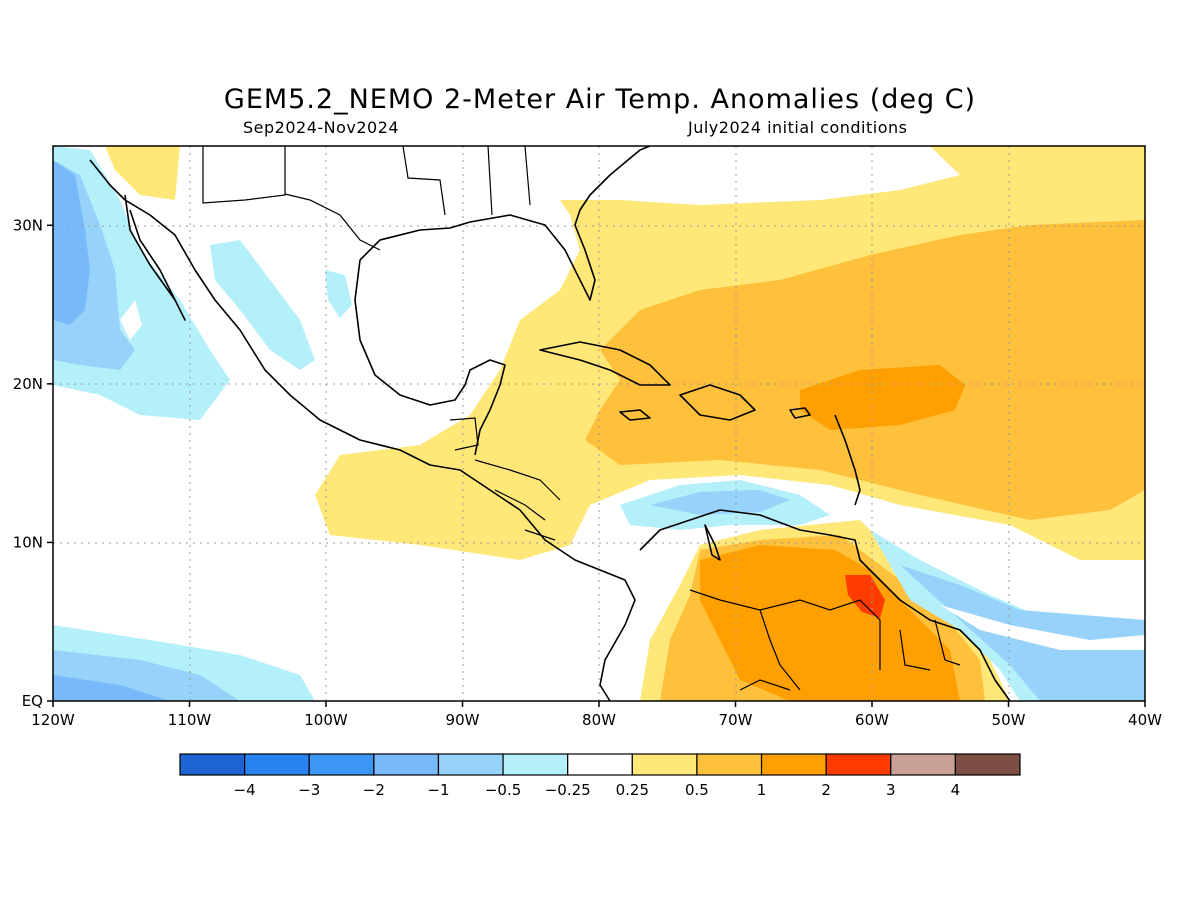 The width and height of the screenshot is (1200, 900). What do you see at coordinates (33, 463) in the screenshot?
I see `latitude-axis: EQ 10N 20N 30N` at bounding box center [33, 463].